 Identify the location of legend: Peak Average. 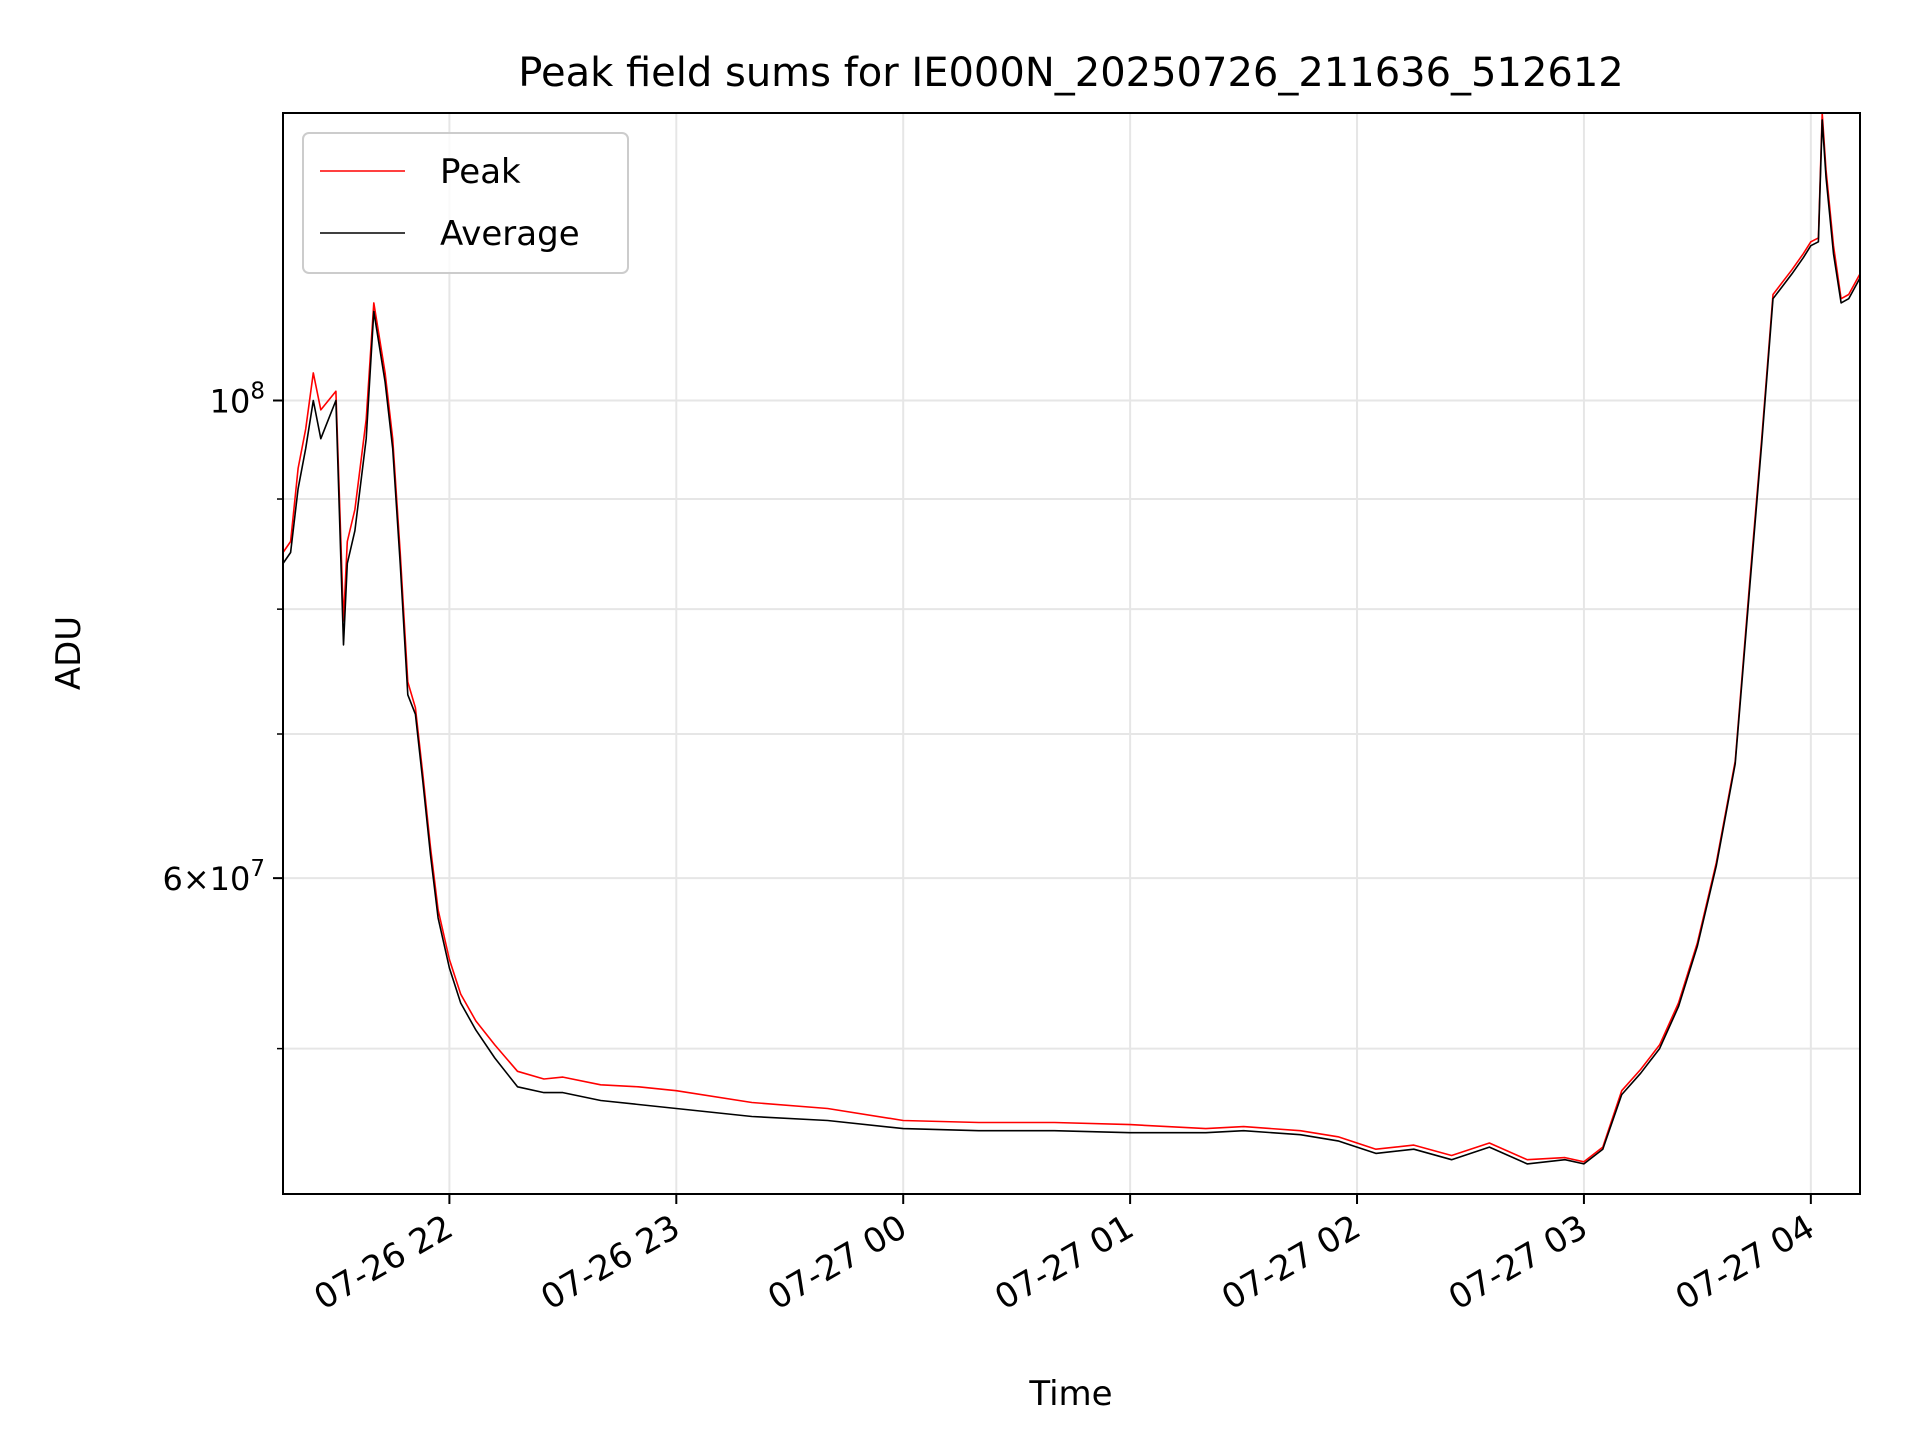
(465, 203).